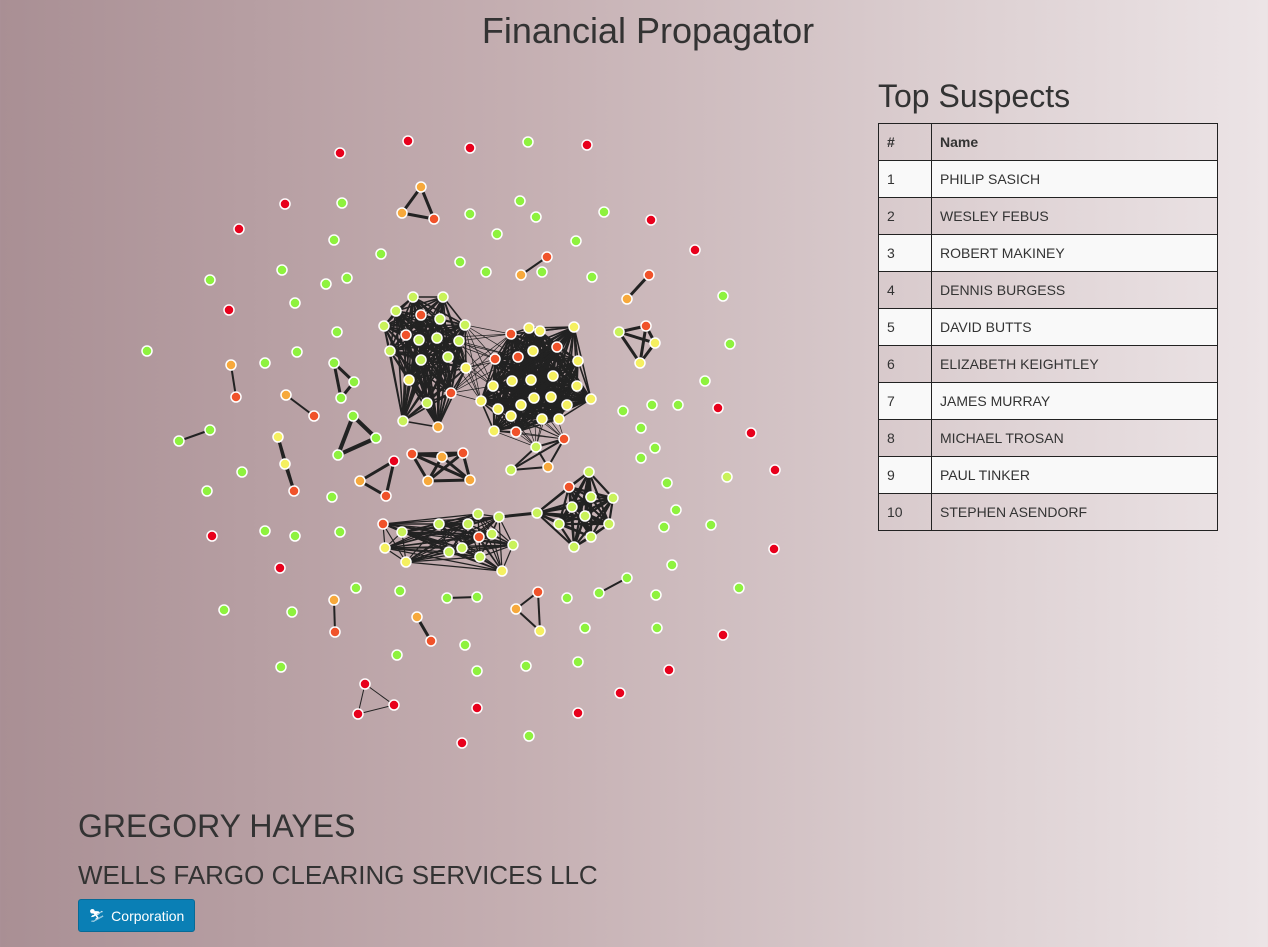  Describe the element at coordinates (1048, 179) in the screenshot. I see `table-row: 1 PHILIP SASICH` at that location.